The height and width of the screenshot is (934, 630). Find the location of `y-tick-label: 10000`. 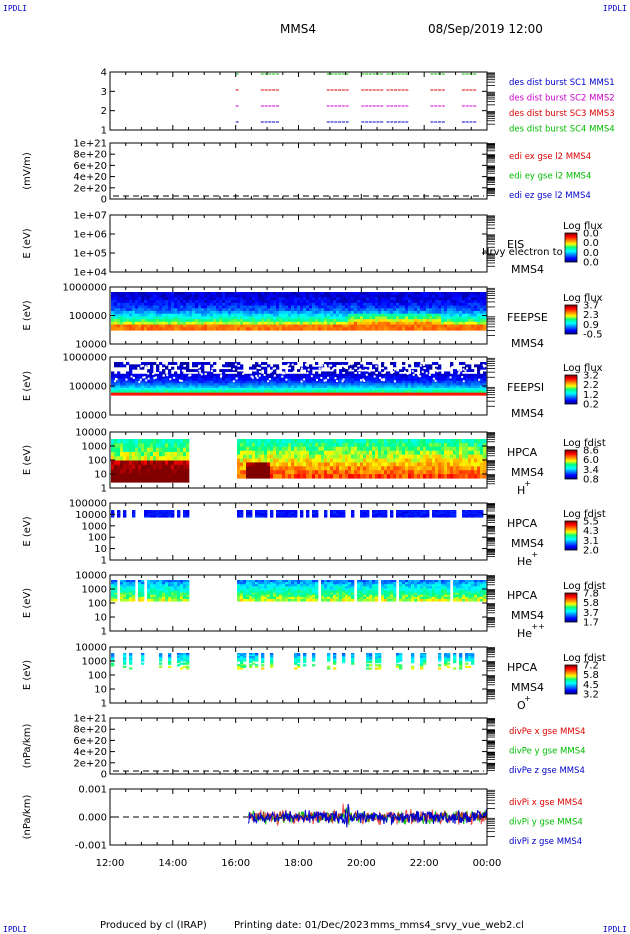

y-tick-label: 10000 is located at coordinates (91, 345).